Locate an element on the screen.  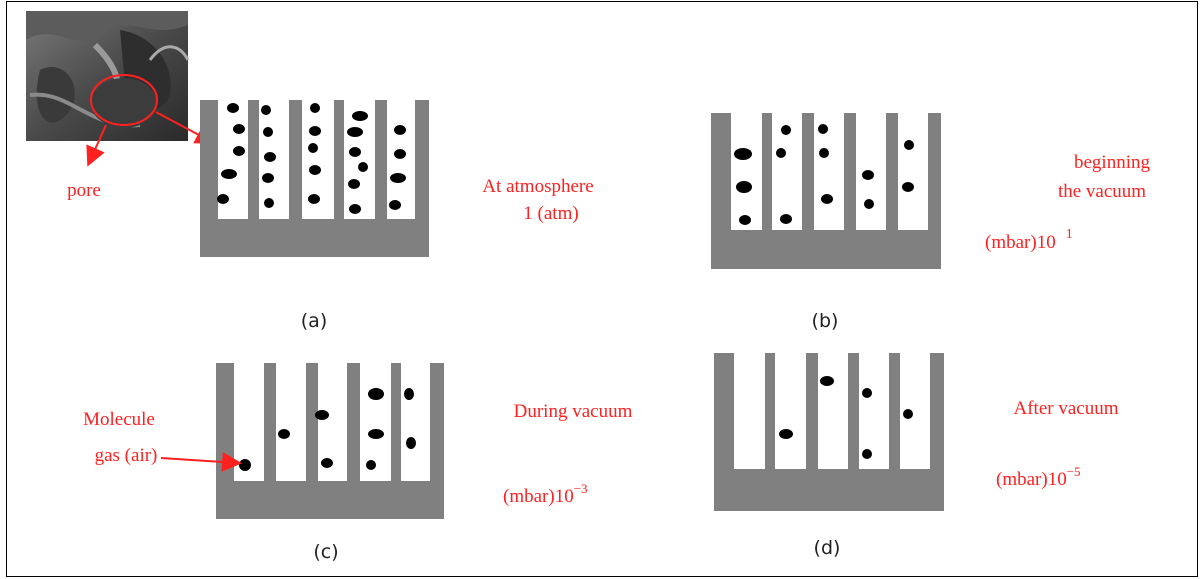
panel-c-condition: During vacuum is located at coordinates (573, 411).